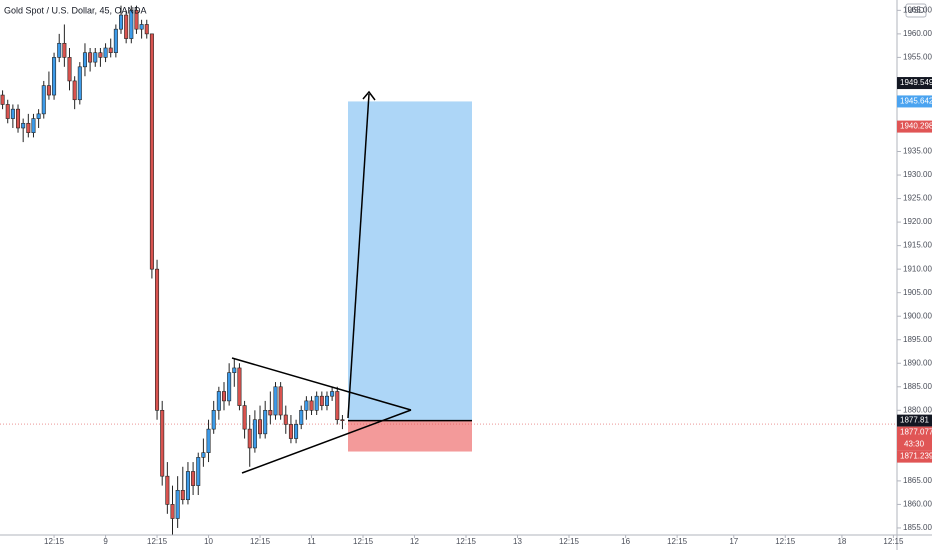 This screenshot has height=550, width=932. What do you see at coordinates (369, 95) in the screenshot?
I see `arrow-head` at bounding box center [369, 95].